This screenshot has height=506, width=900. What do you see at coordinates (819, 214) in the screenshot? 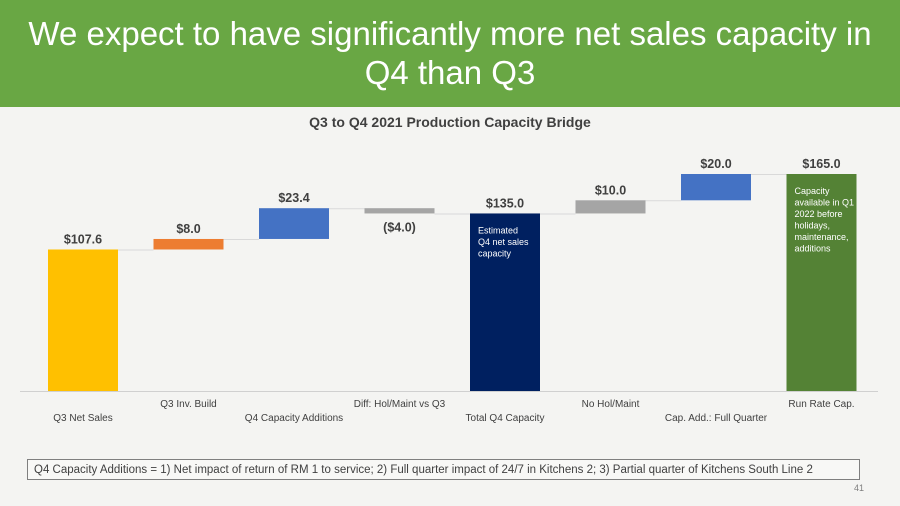
I see `bar-annotation-line: 2022 before` at bounding box center [819, 214].